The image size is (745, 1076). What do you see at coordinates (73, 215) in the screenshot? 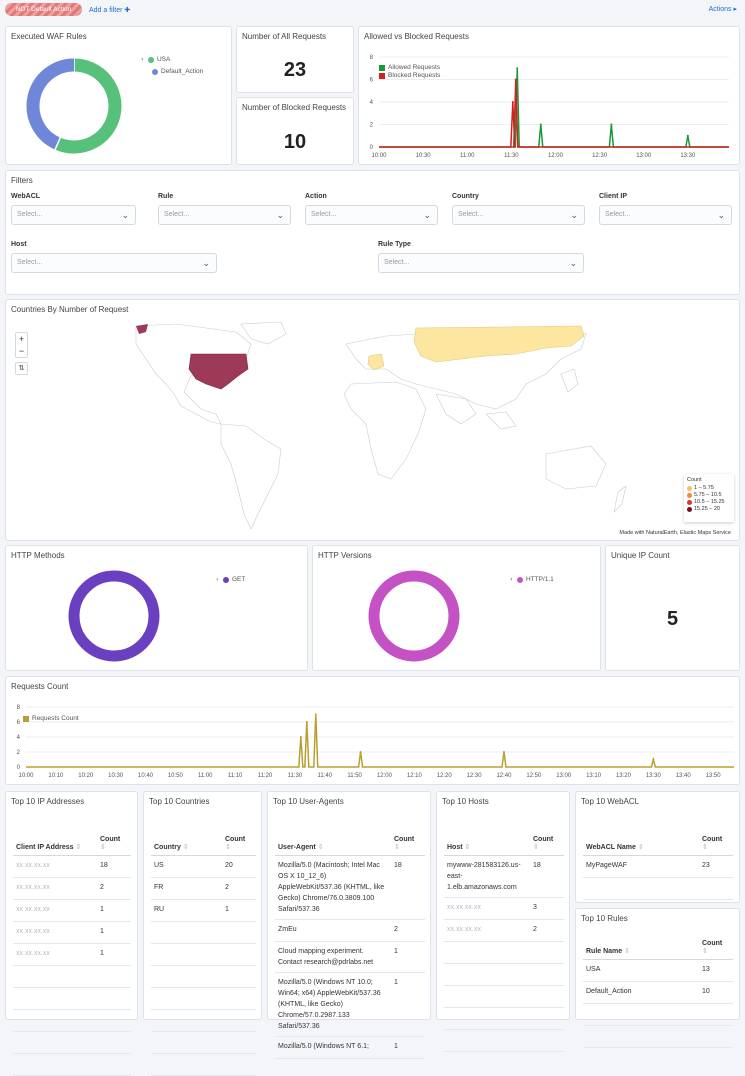
I see `filter-select-webacl: Select... ⌄` at bounding box center [73, 215].